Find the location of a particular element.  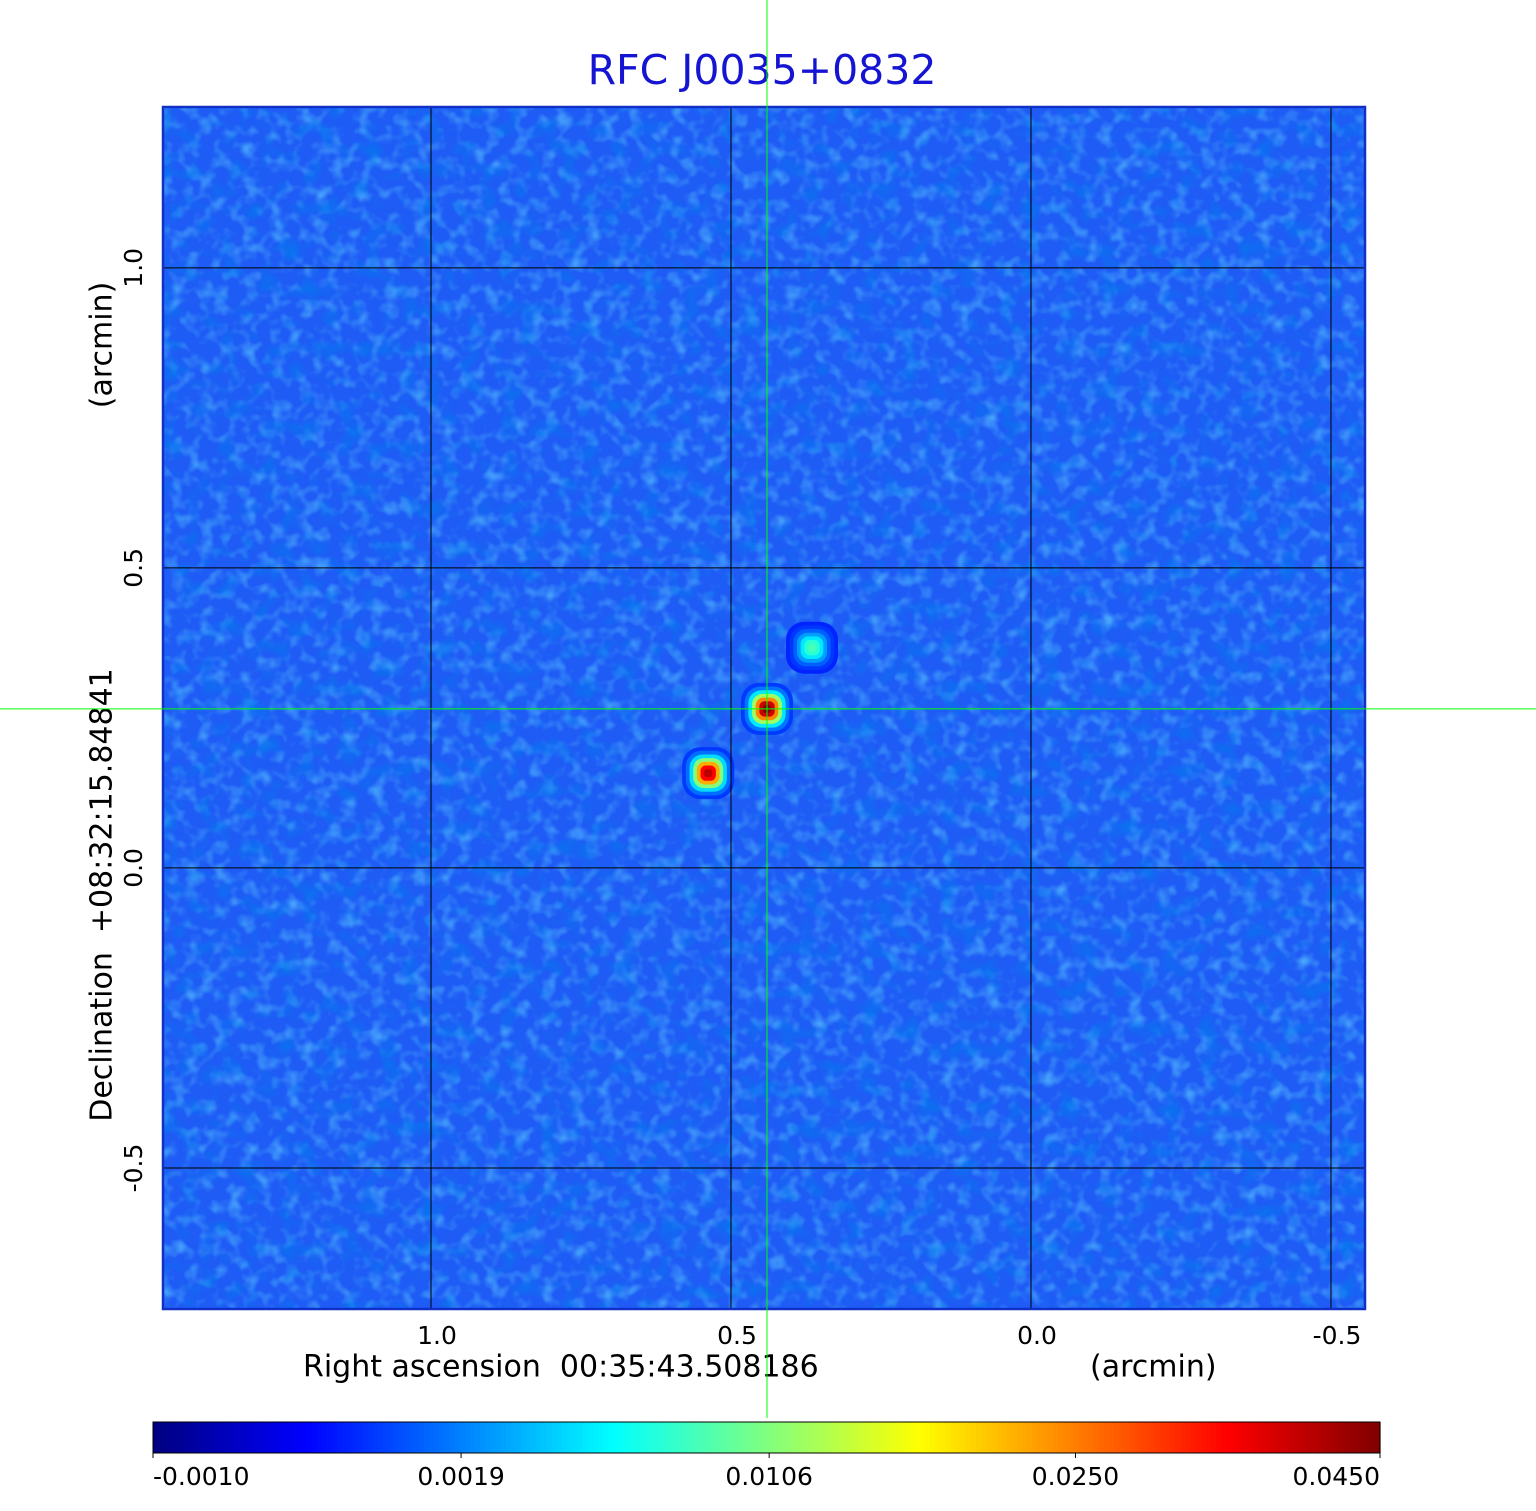

x-axis-label: Right ascension 00:35:43.508186 is located at coordinates (561, 1367).